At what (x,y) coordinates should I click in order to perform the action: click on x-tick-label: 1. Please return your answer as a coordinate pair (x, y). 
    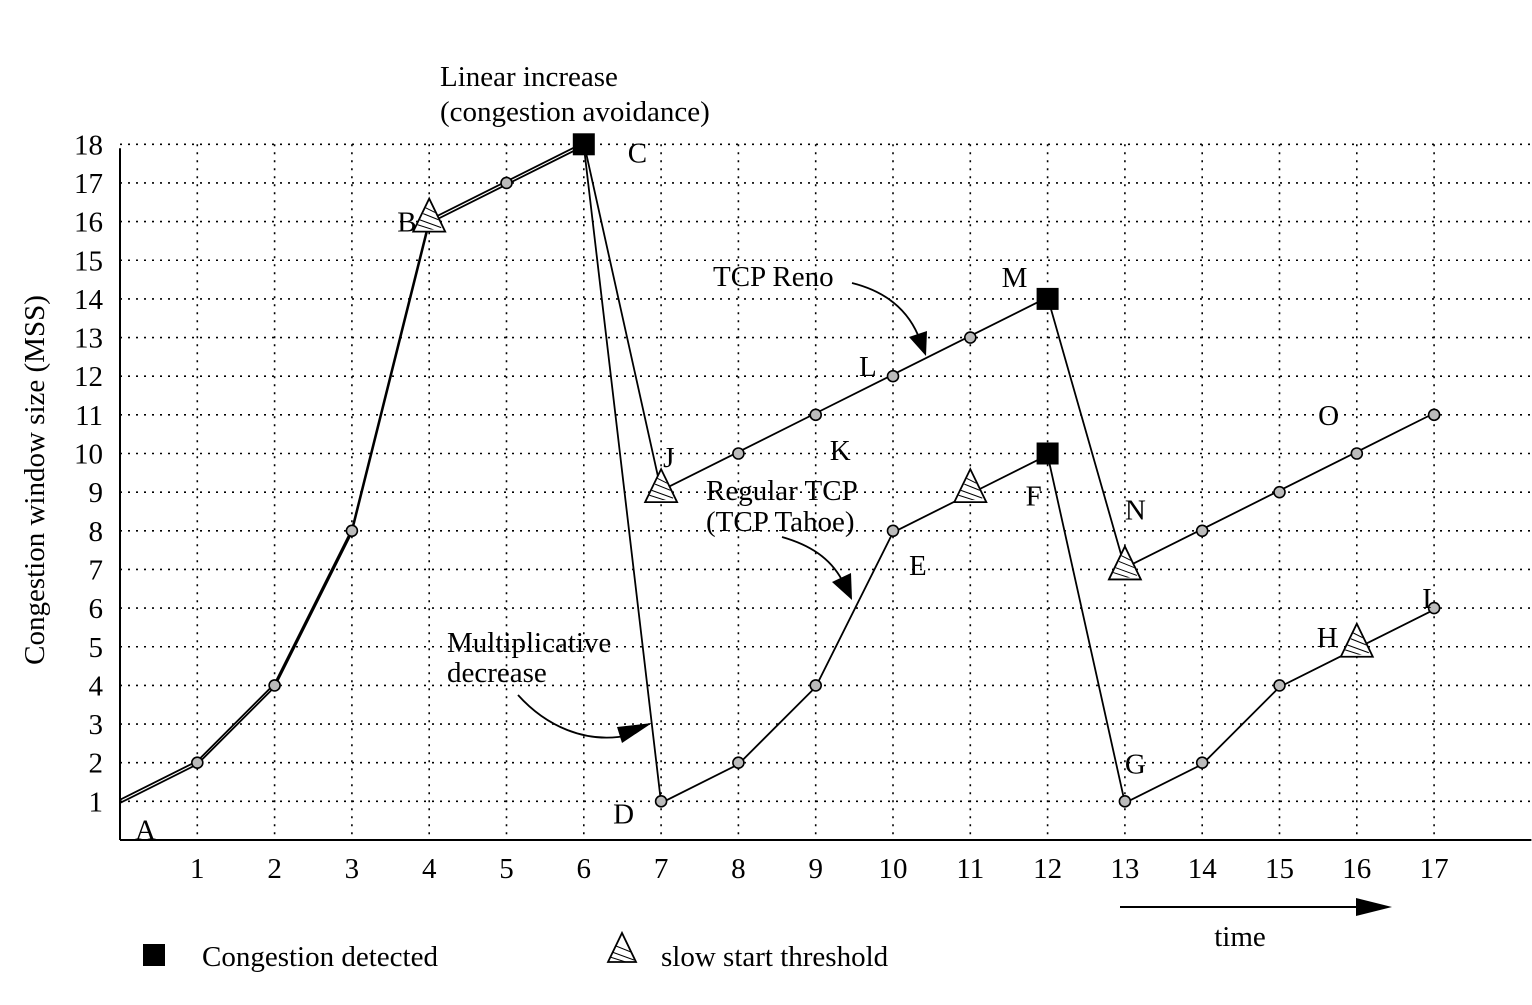
    Looking at the image, I should click on (197, 869).